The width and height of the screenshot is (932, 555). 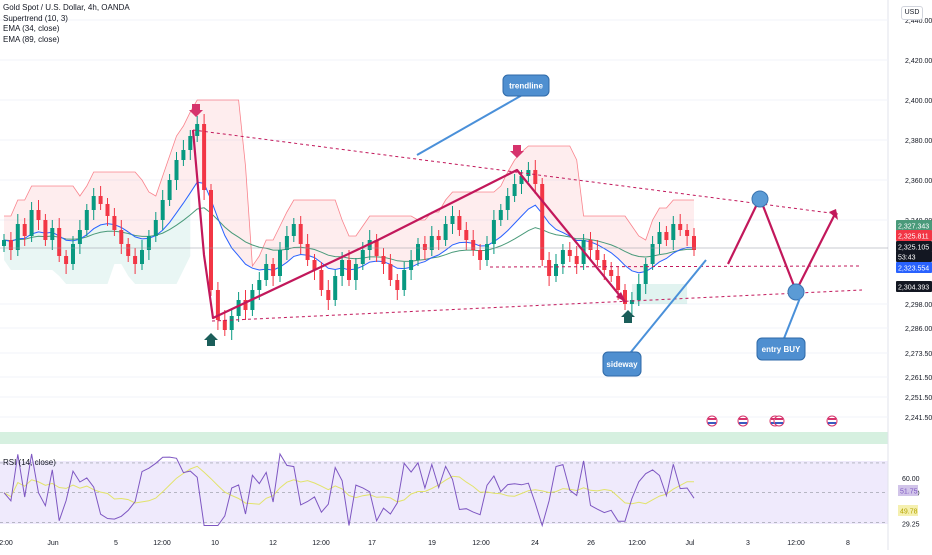 I want to click on x-tick-label: Jun, so click(x=52, y=543).